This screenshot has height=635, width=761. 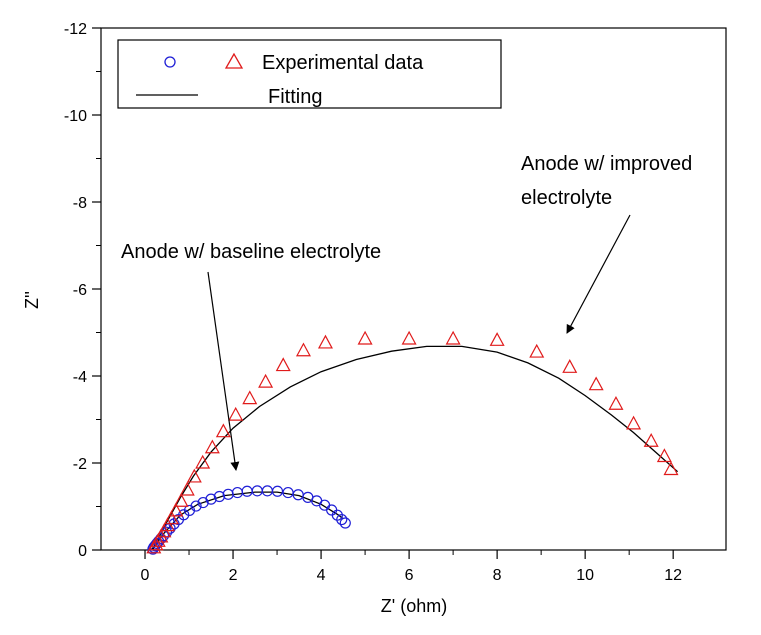 I want to click on x-tick-label: 2, so click(x=233, y=575).